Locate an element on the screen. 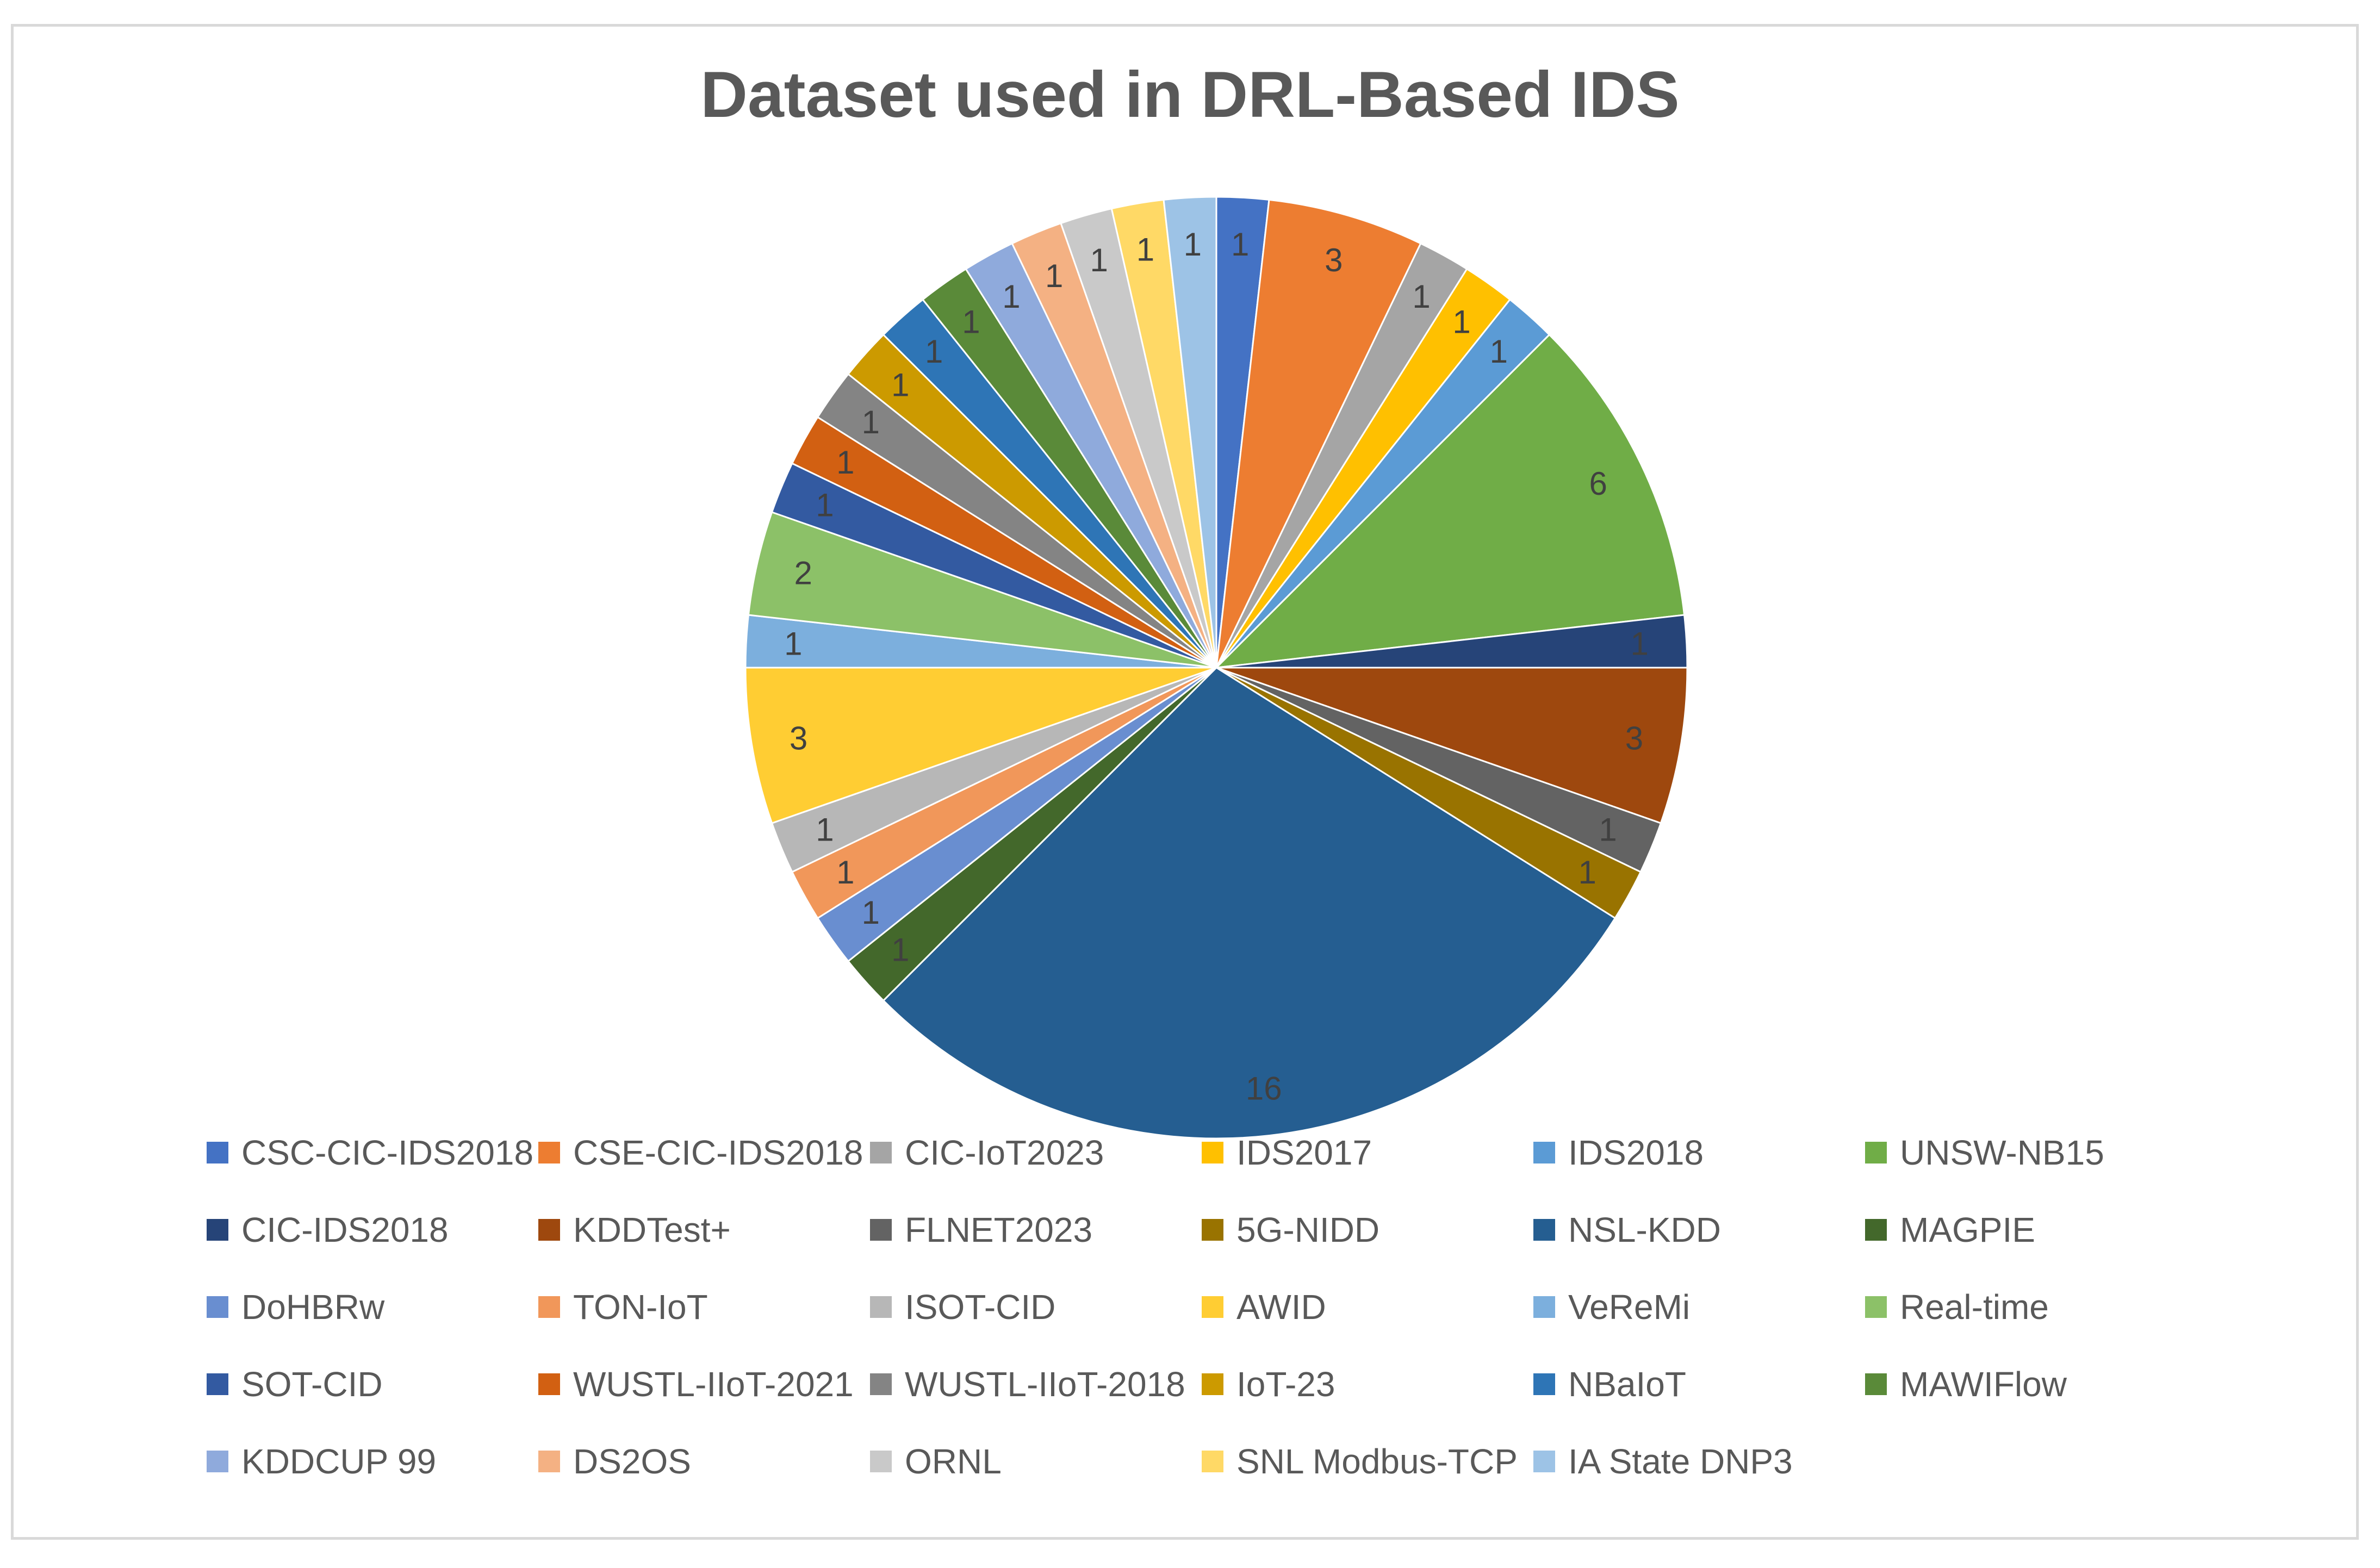 The width and height of the screenshot is (2380, 1568). legend-item: NSL-KDD is located at coordinates (1627, 1229).